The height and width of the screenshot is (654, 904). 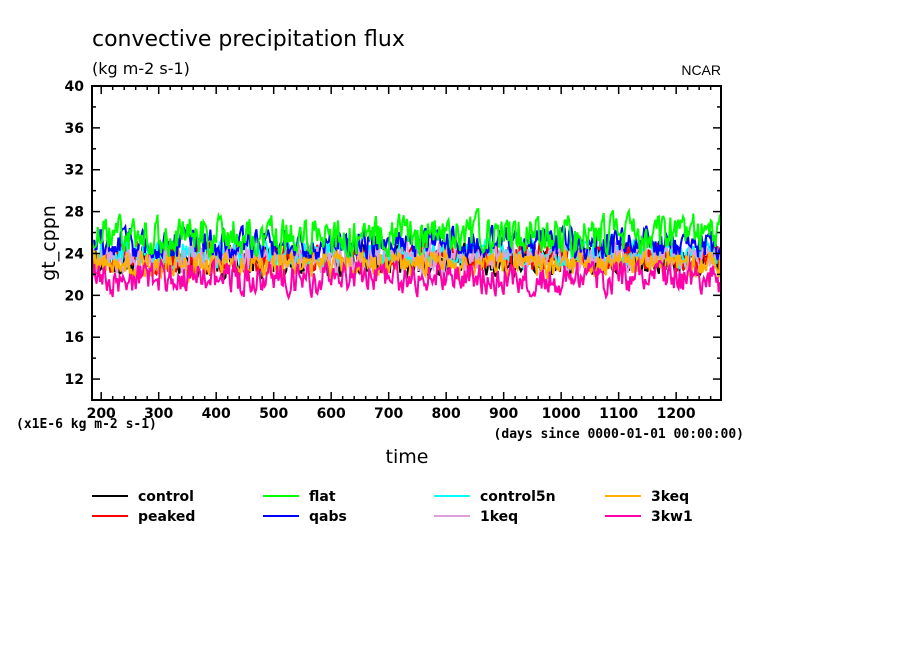 I want to click on y-axis-label: gt_cppn, so click(x=49, y=243).